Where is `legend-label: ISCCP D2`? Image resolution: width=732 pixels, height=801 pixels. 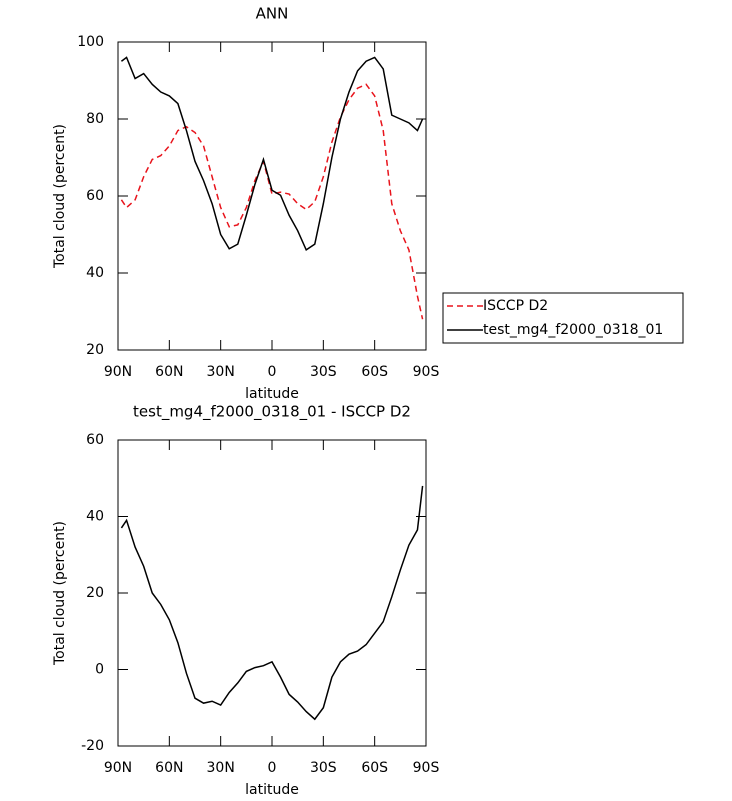 legend-label: ISCCP D2 is located at coordinates (515, 306).